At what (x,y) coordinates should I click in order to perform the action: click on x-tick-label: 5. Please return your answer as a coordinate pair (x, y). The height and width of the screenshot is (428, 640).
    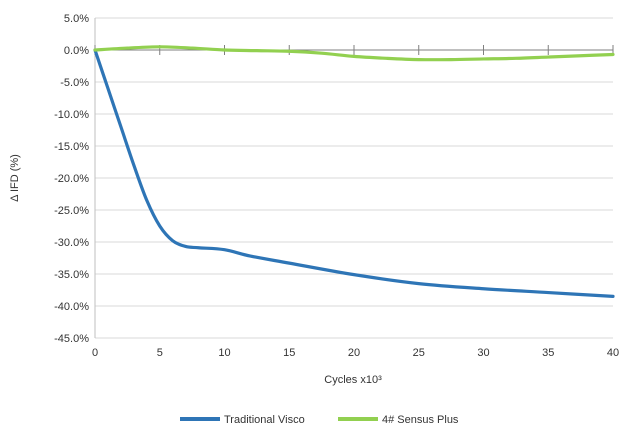
    Looking at the image, I should click on (160, 353).